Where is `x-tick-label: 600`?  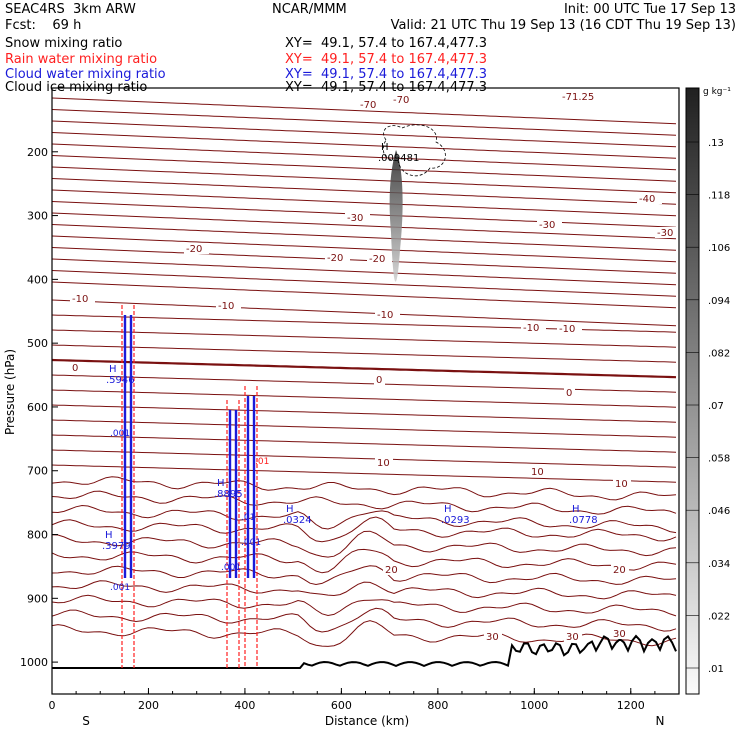
x-tick-label: 600 is located at coordinates (341, 705).